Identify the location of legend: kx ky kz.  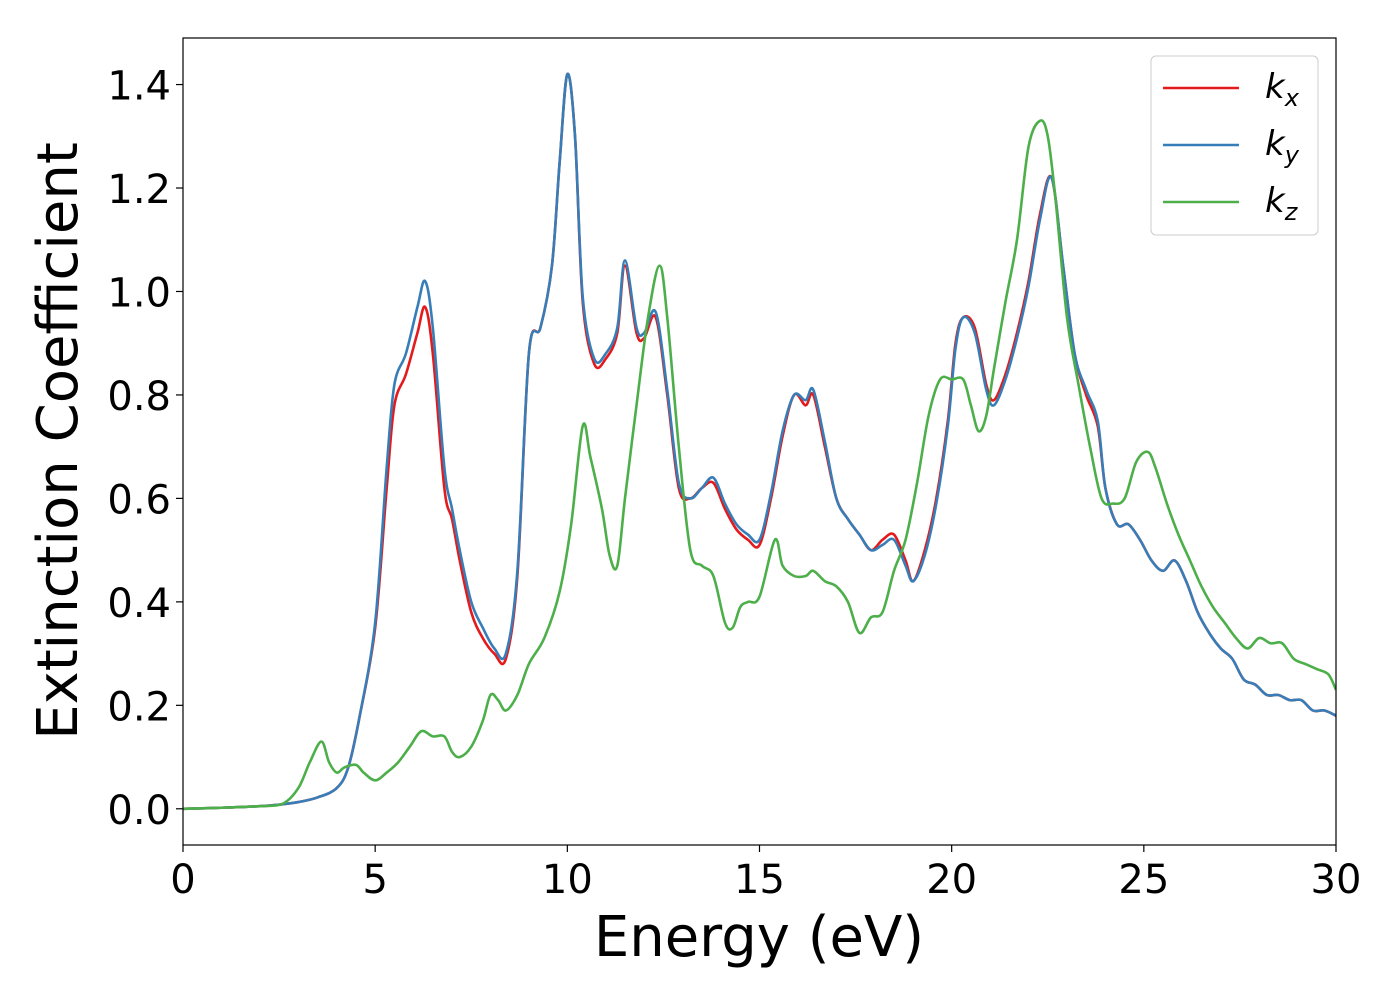
(1234, 145).